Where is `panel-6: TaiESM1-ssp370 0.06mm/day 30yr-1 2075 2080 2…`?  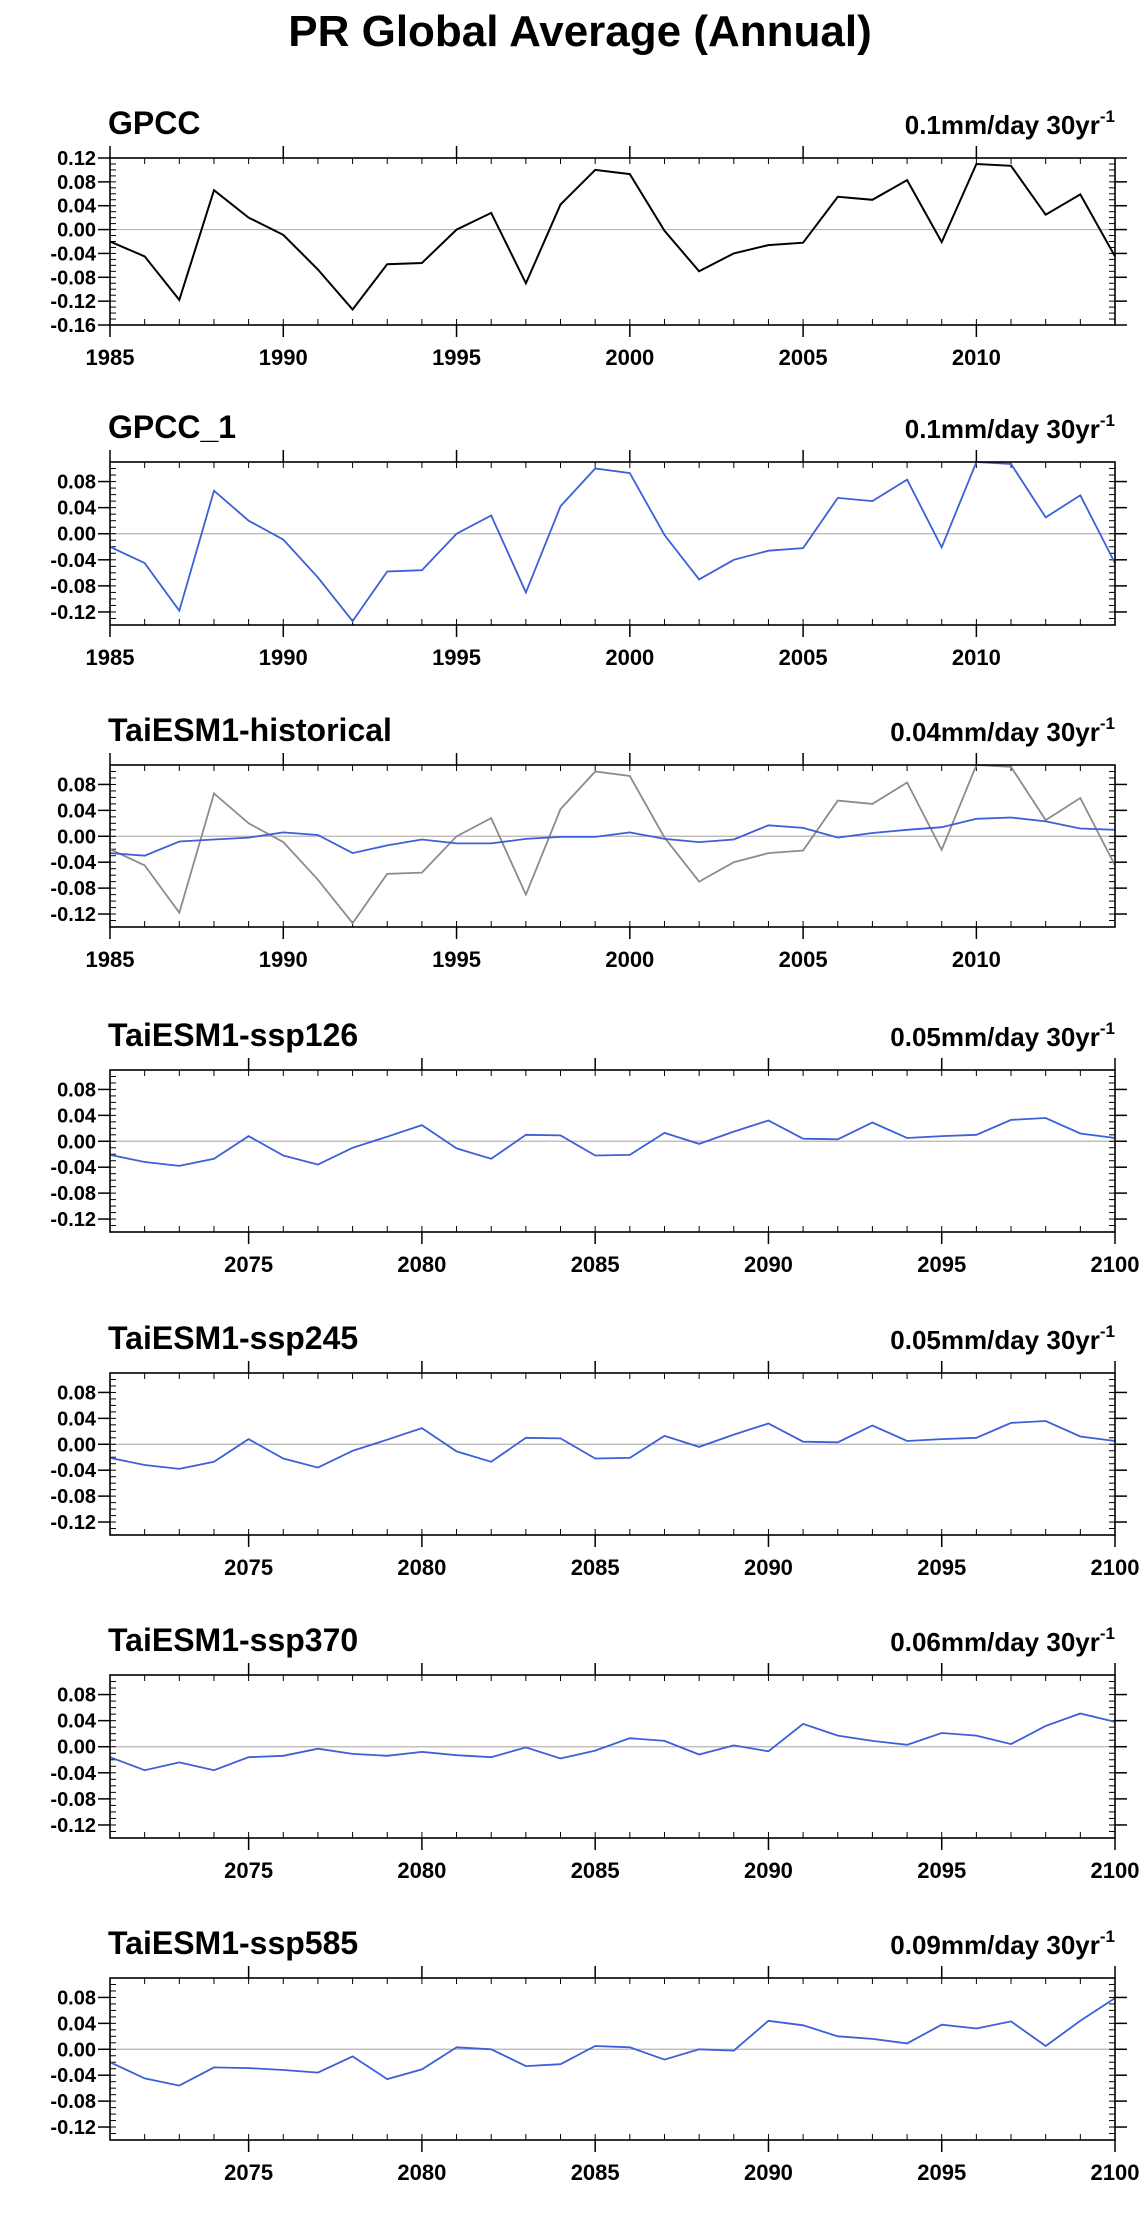
panel-6: TaiESM1-ssp370 0.06mm/day 30yr-1 2075 2080 2… is located at coordinates (594, 1752).